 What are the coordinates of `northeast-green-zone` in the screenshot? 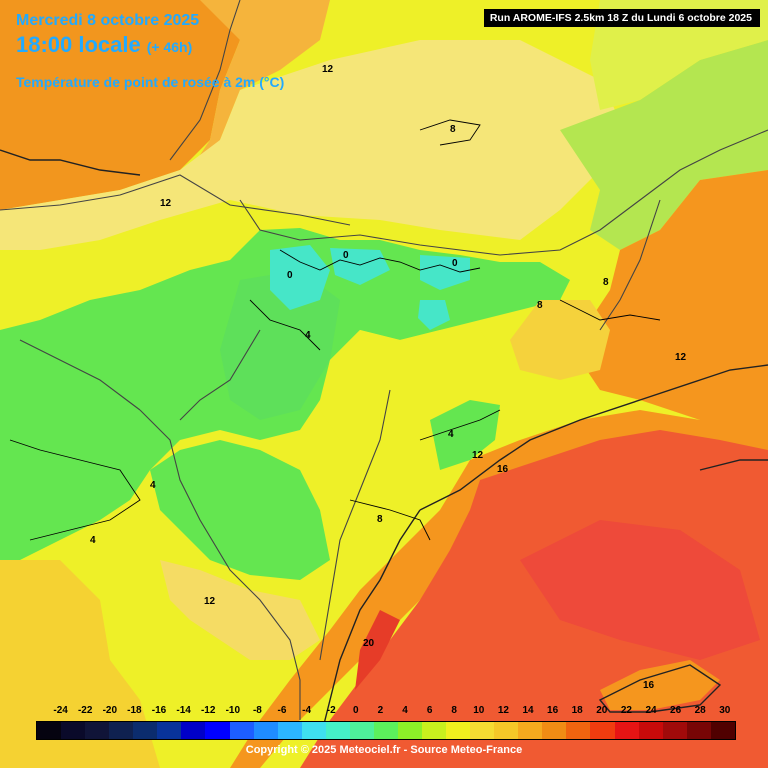 It's located at (664, 145).